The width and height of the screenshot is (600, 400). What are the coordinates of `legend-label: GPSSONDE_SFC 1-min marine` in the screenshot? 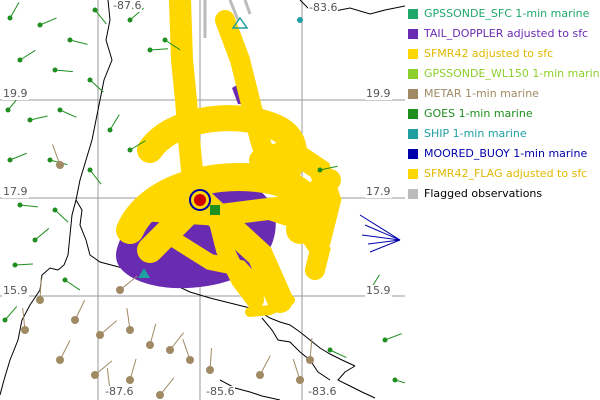 It's located at (507, 13).